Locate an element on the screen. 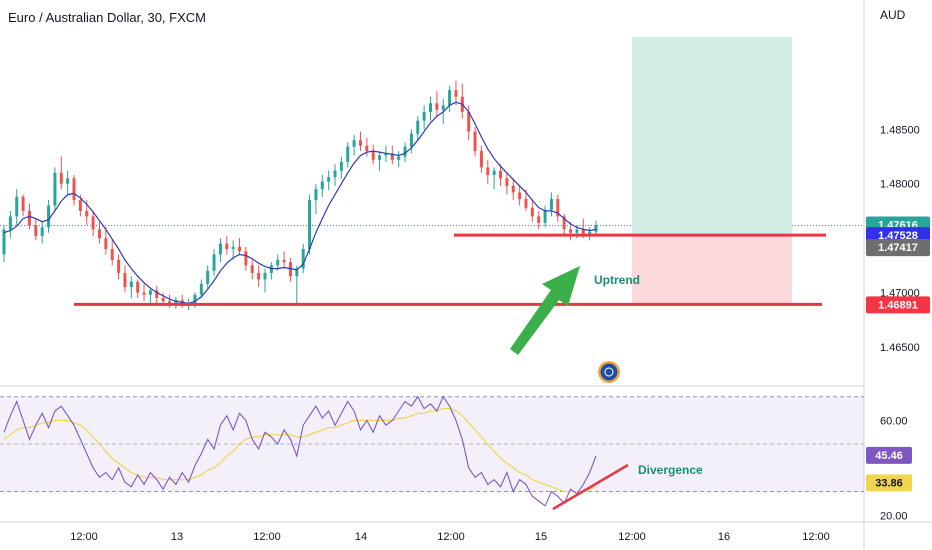  globe-mark is located at coordinates (609, 372).